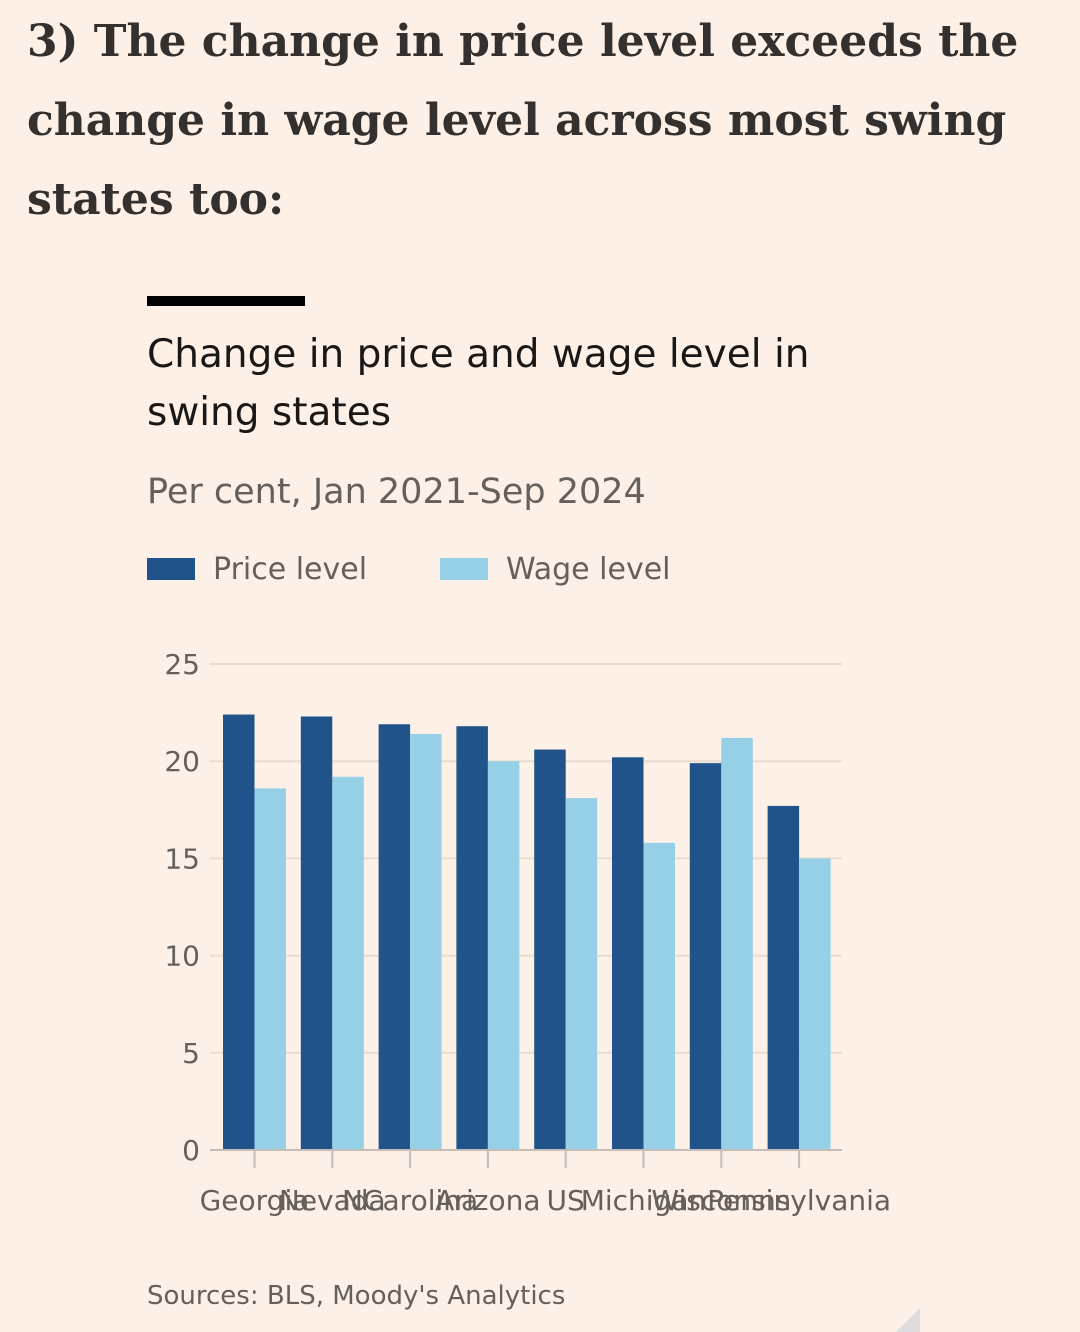  Describe the element at coordinates (503, 955) in the screenshot. I see `bar-wage-arizona` at that location.